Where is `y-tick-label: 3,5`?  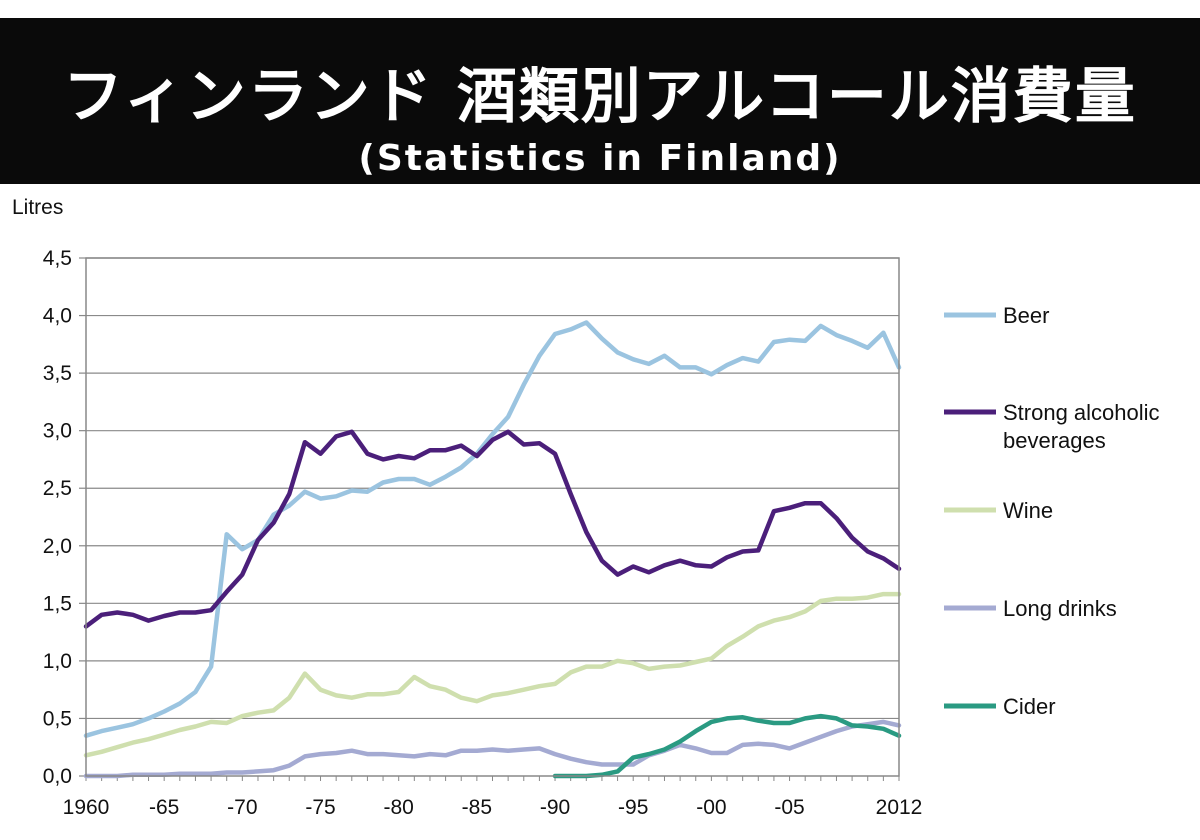 y-tick-label: 3,5 is located at coordinates (57, 373).